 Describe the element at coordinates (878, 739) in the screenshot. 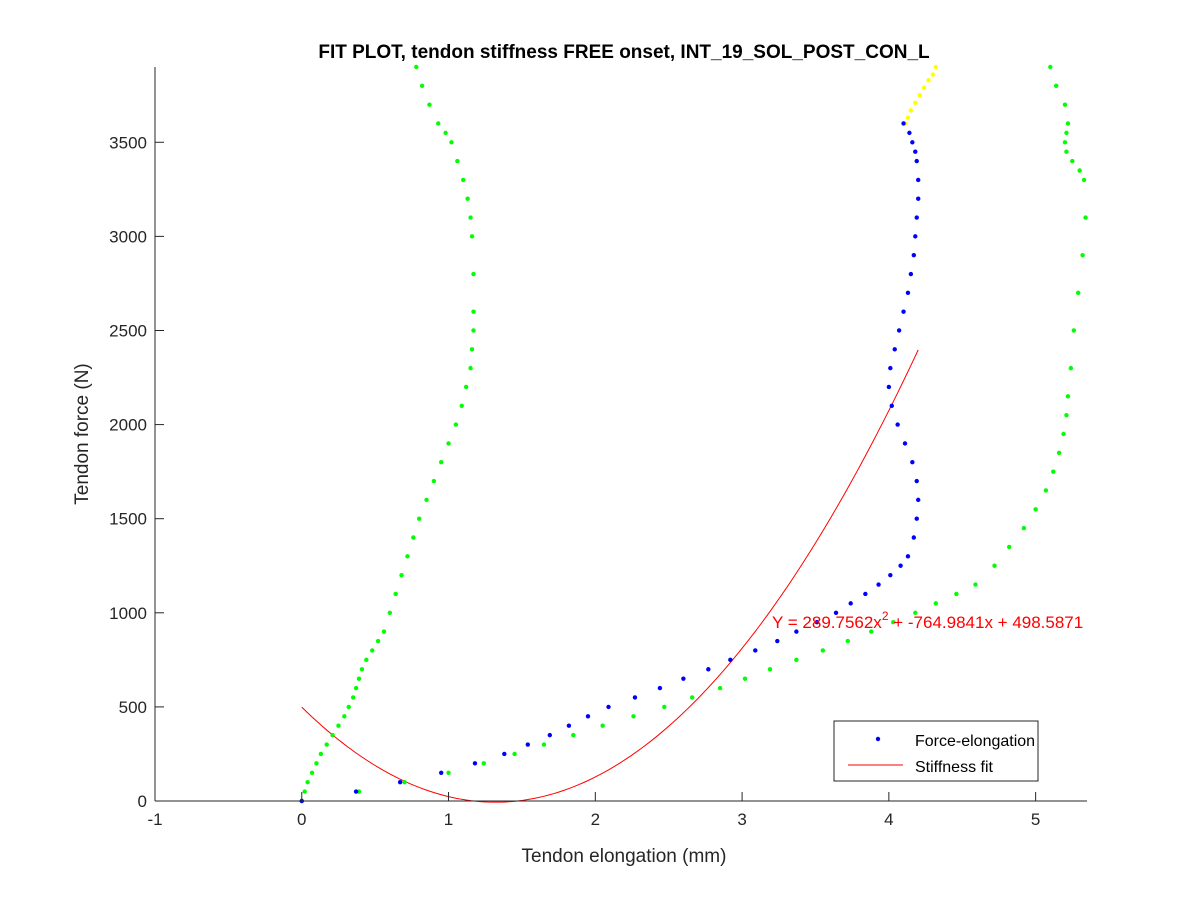

I see `legend-marker-force-elongation` at that location.